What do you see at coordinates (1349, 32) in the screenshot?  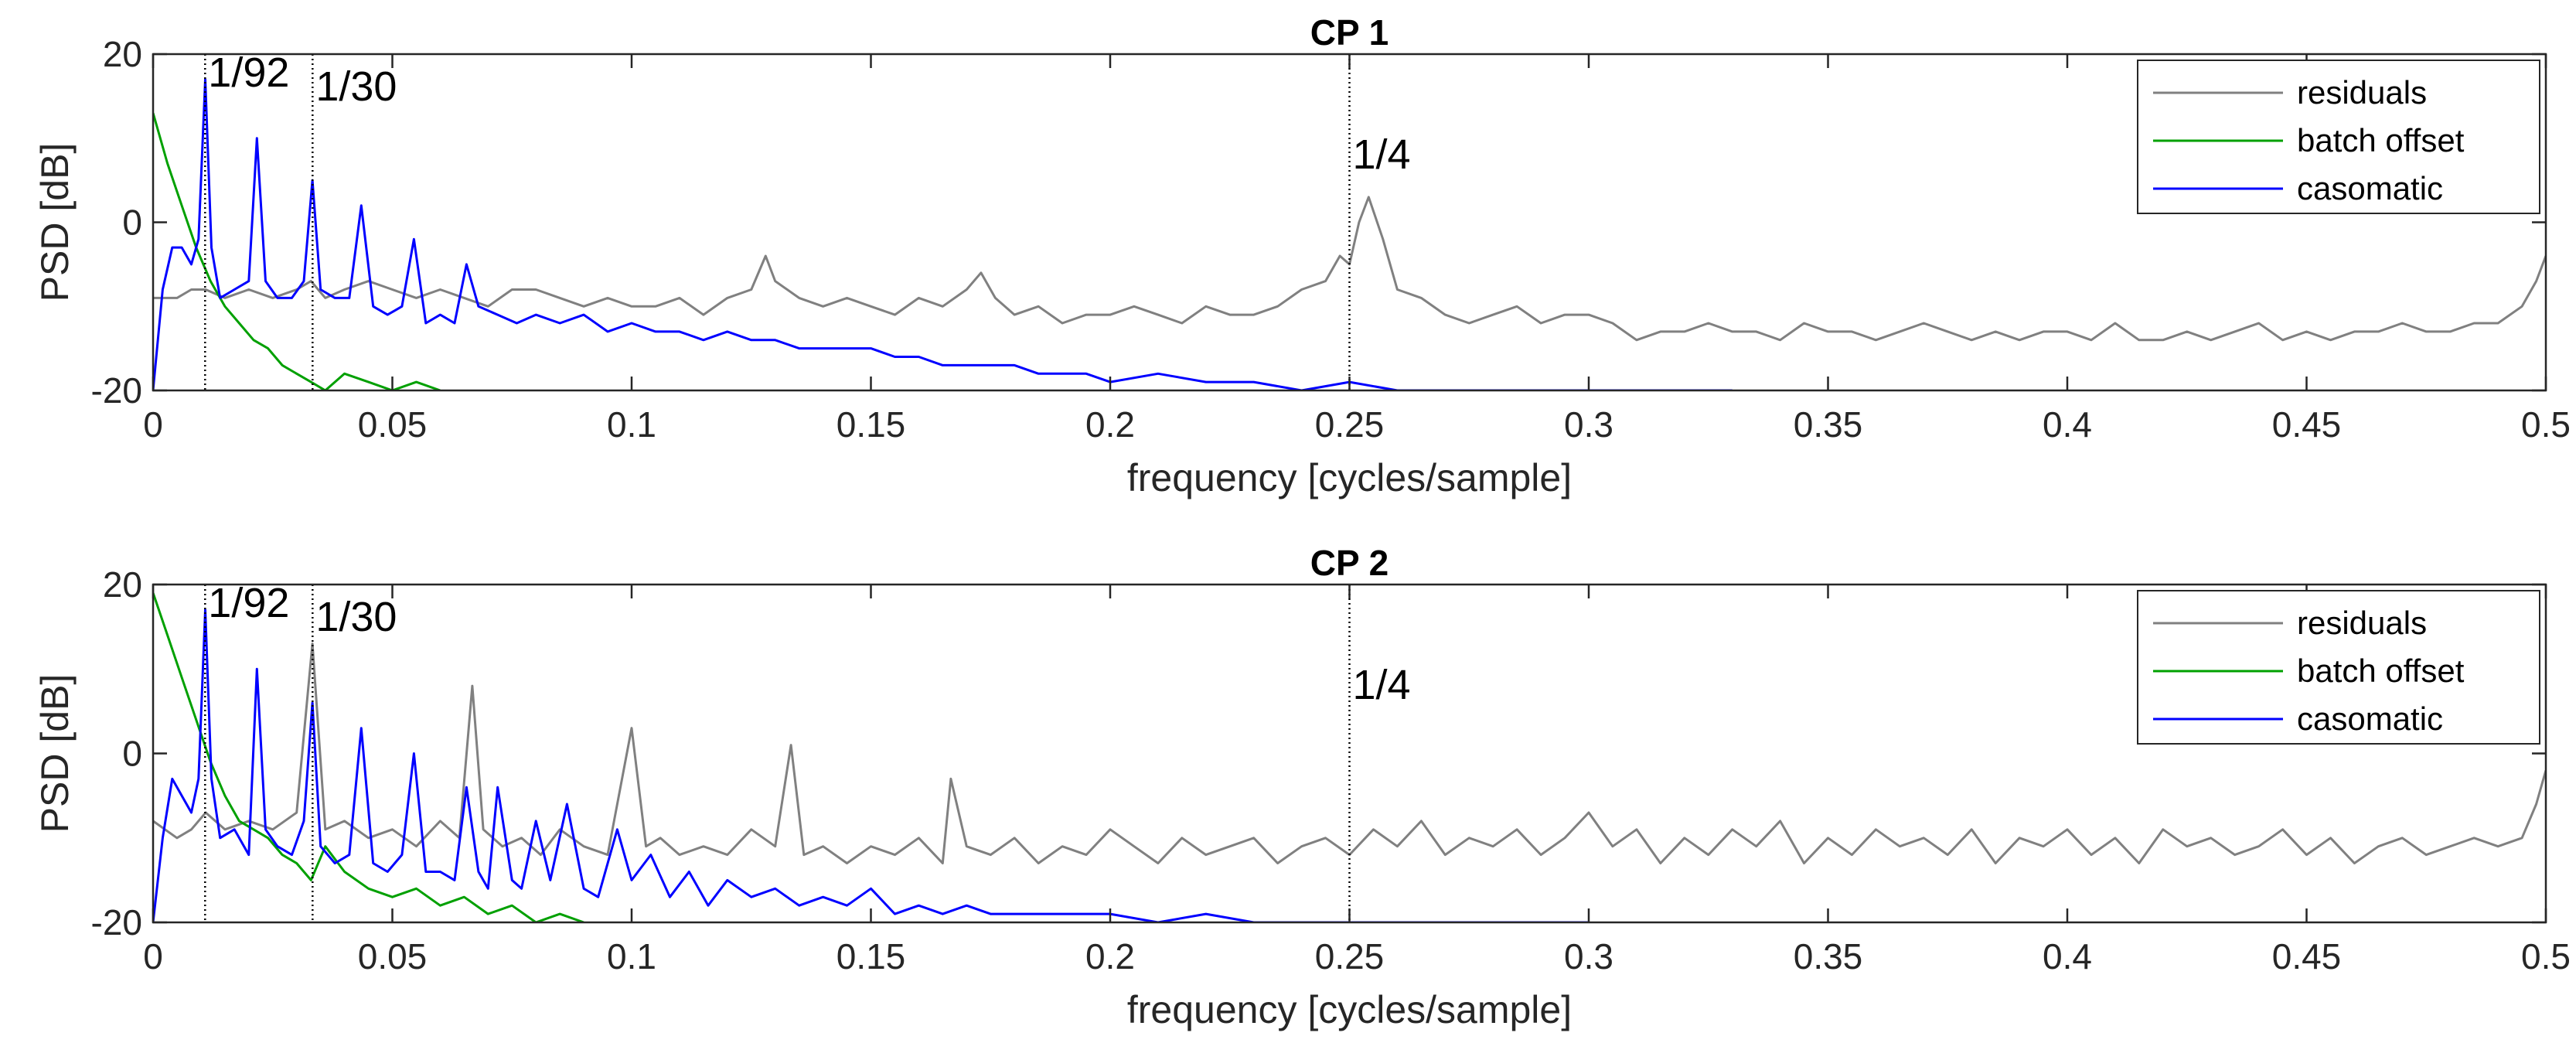 I see `chart-title: CP 1` at bounding box center [1349, 32].